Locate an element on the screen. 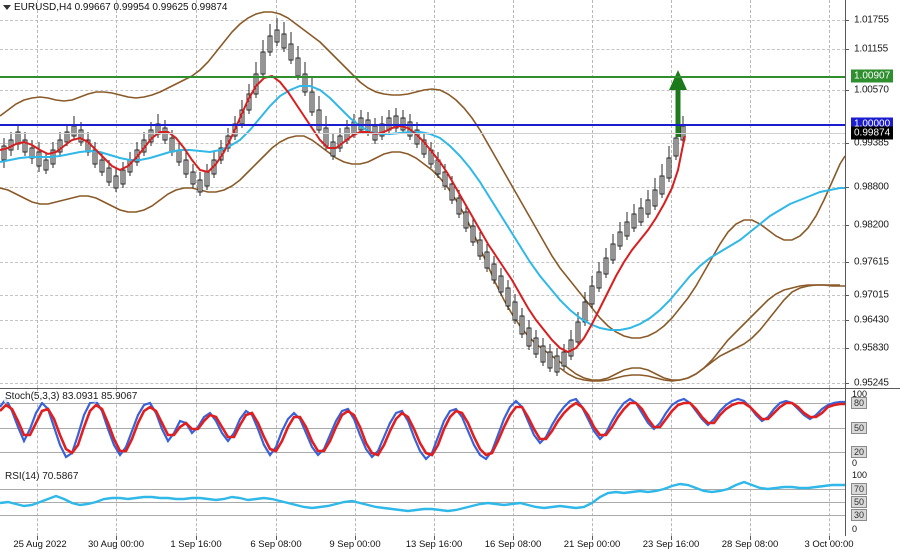  last-price-tag: 0.99874 is located at coordinates (872, 133).